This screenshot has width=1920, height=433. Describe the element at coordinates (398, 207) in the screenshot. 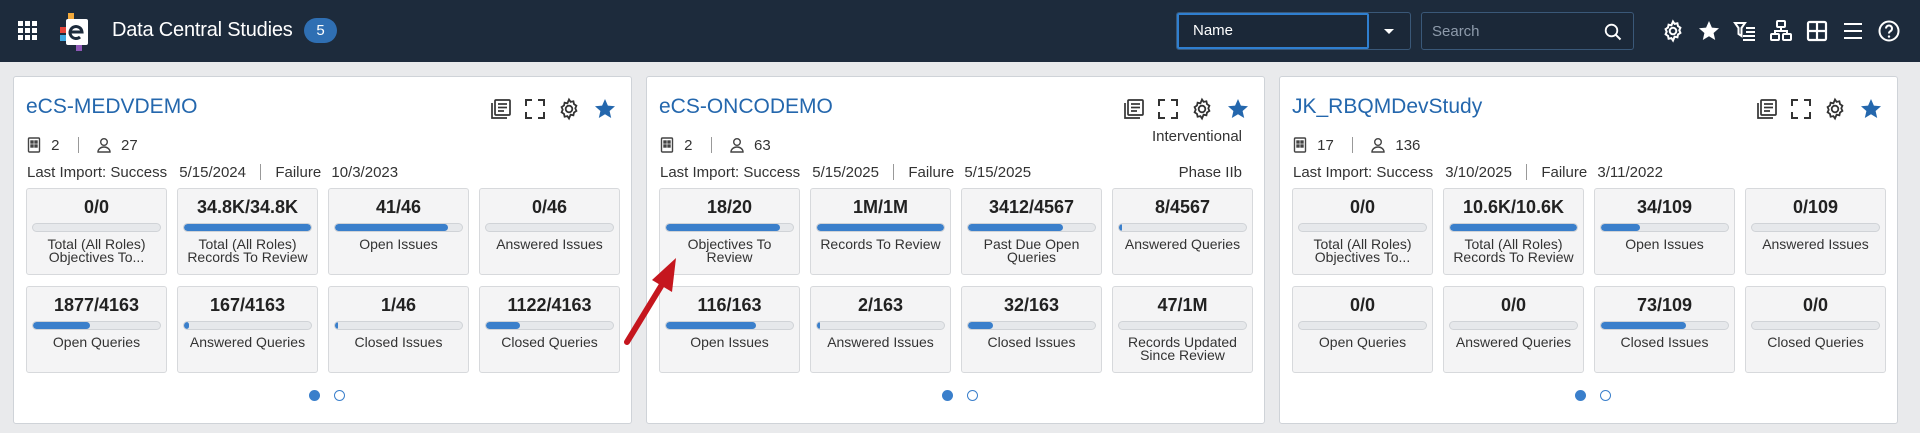

I see `metric-value: 41/46` at that location.